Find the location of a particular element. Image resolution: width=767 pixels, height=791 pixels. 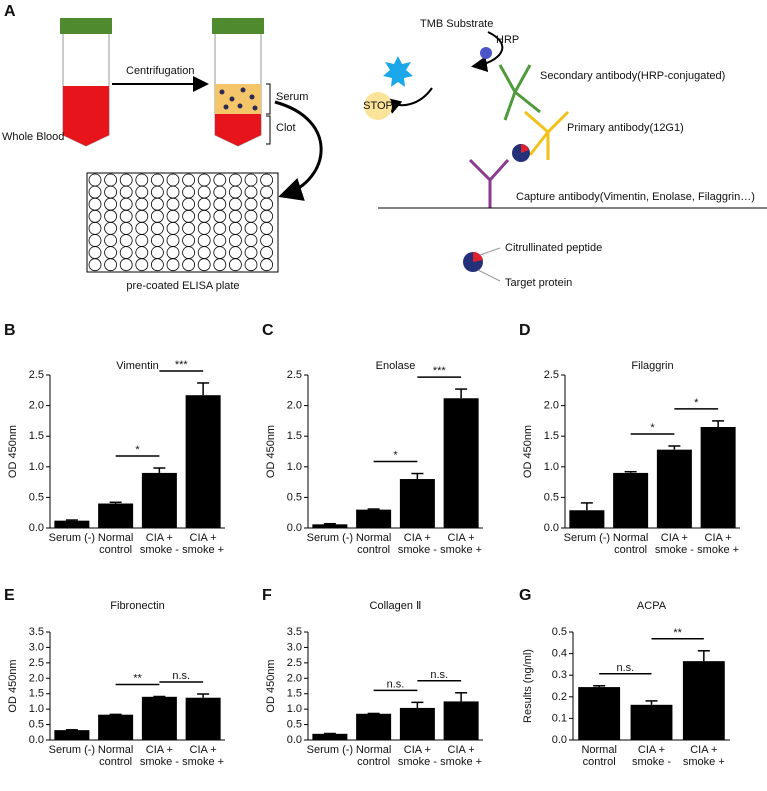

blood is located at coordinates (86, 116).